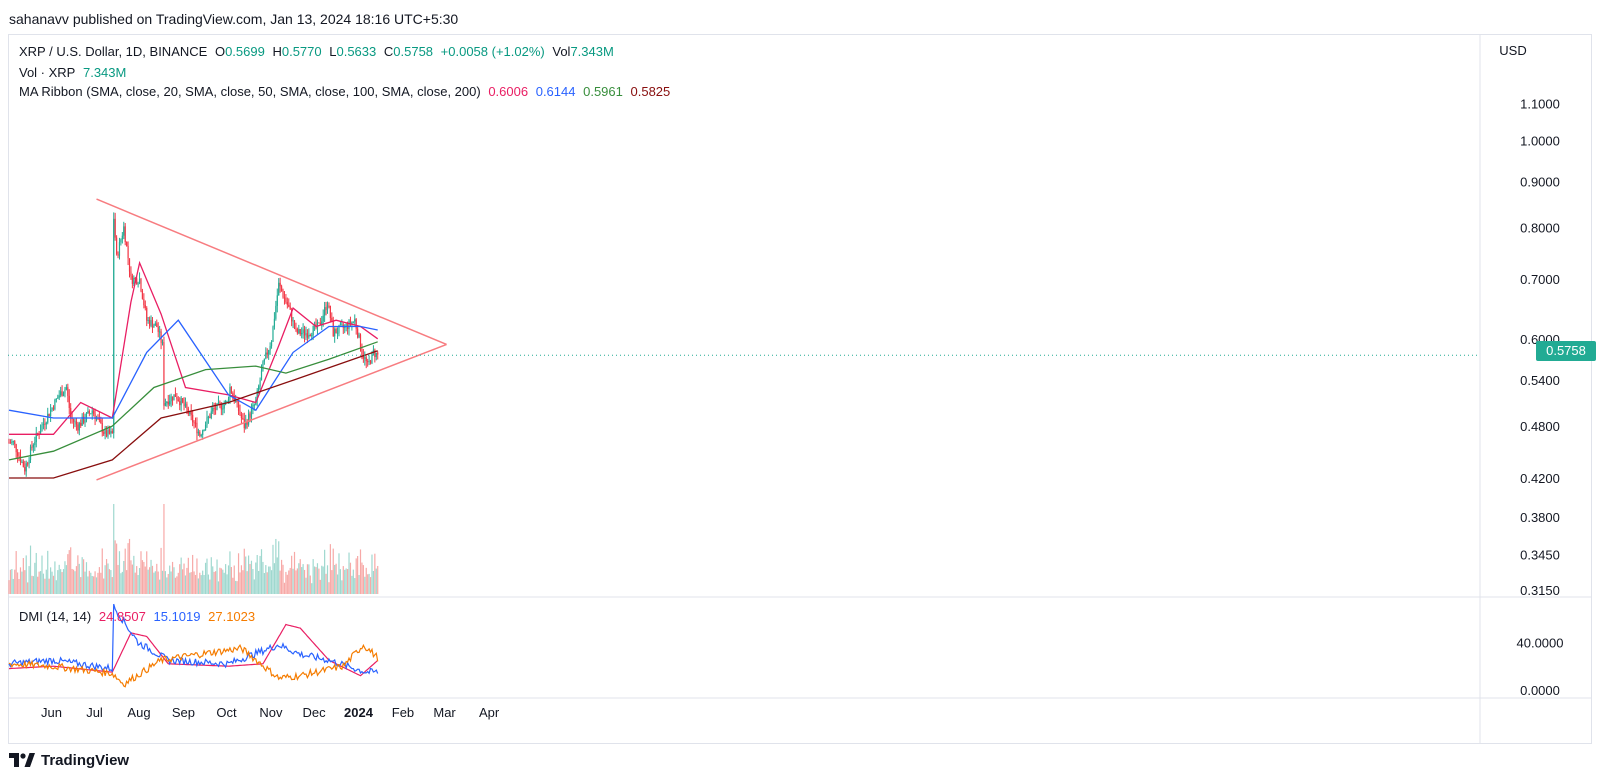 Image resolution: width=1600 pixels, height=777 pixels. I want to click on open-value: 0.5699, so click(245, 51).